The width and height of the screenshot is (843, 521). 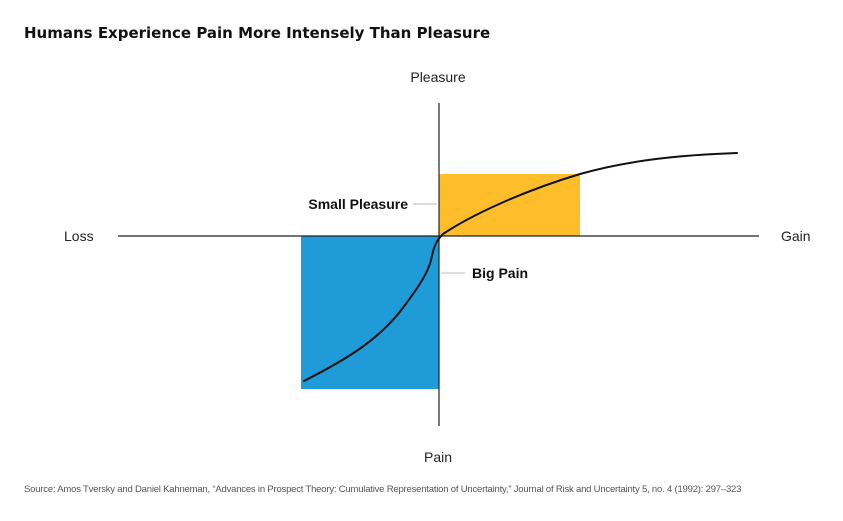 I want to click on big-pain-label: Big Pain, so click(x=500, y=273).